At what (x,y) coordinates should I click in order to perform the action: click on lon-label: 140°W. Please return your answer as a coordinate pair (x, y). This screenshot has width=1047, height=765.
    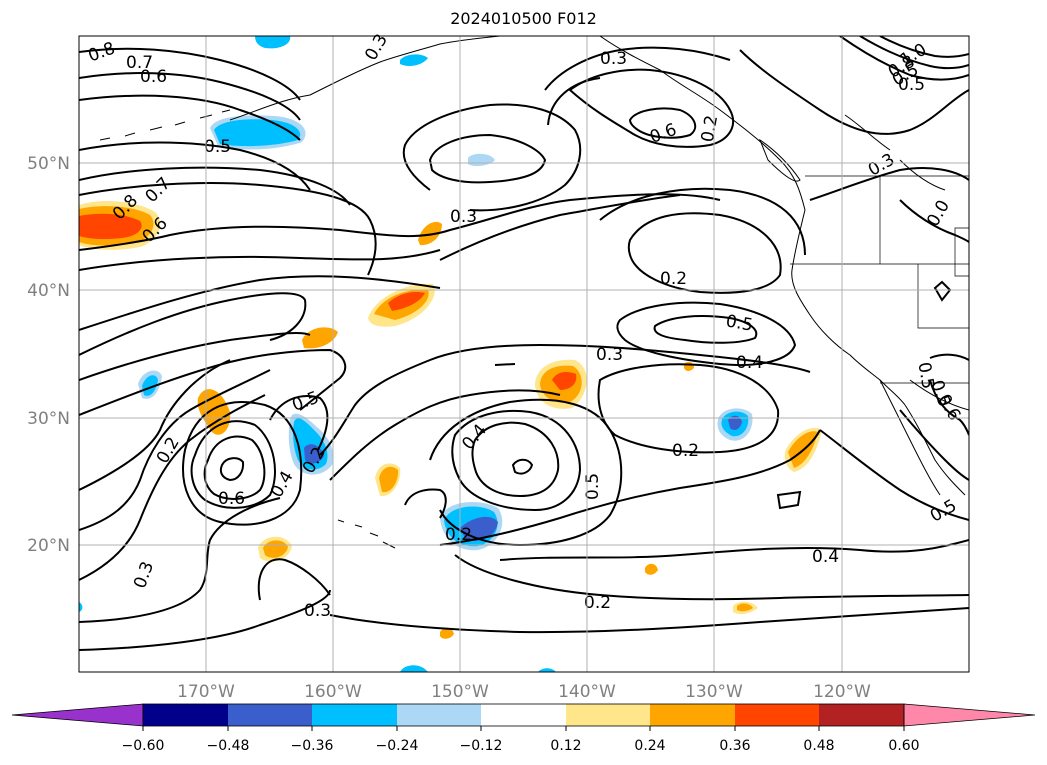
    Looking at the image, I should click on (587, 692).